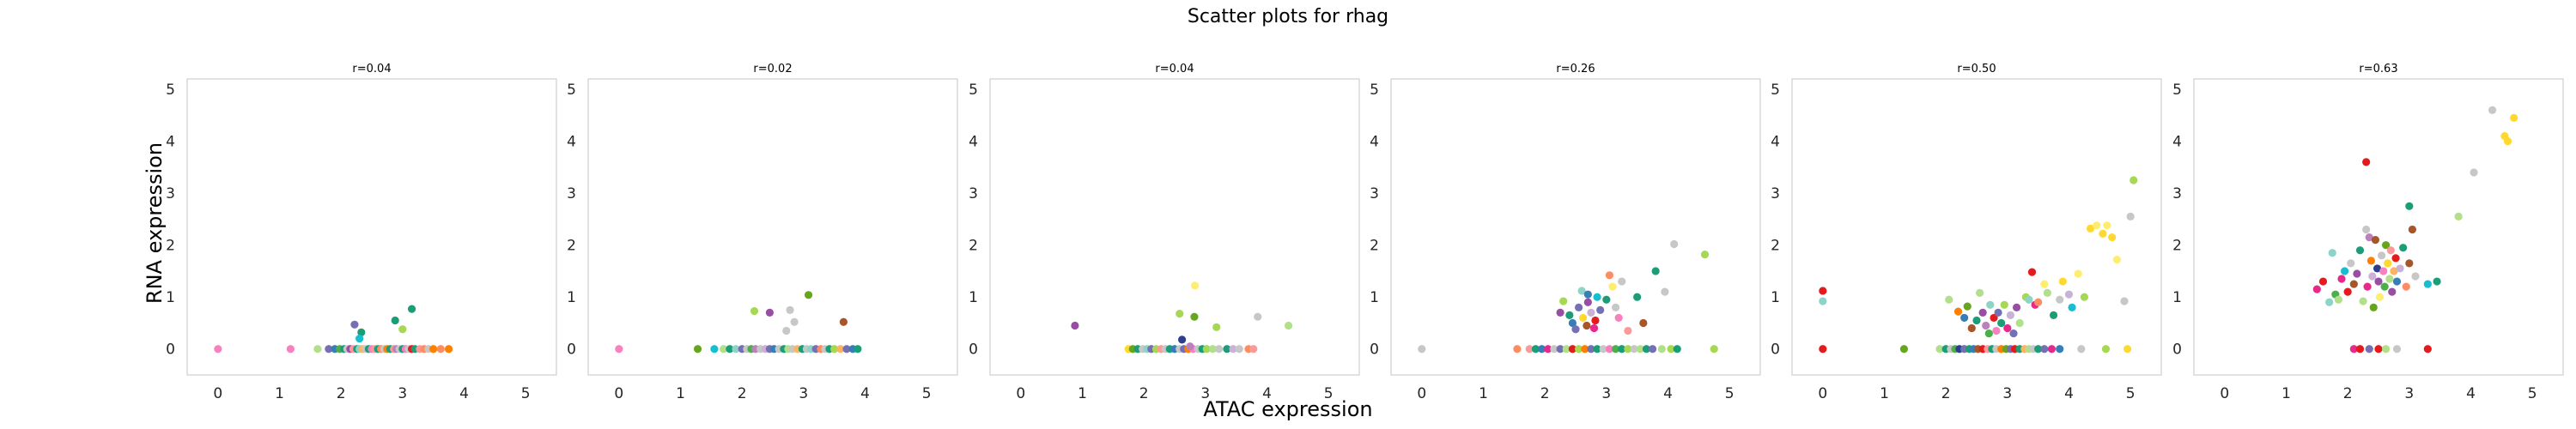 The width and height of the screenshot is (2576, 429). I want to click on y-tick-label: 2, so click(572, 246).